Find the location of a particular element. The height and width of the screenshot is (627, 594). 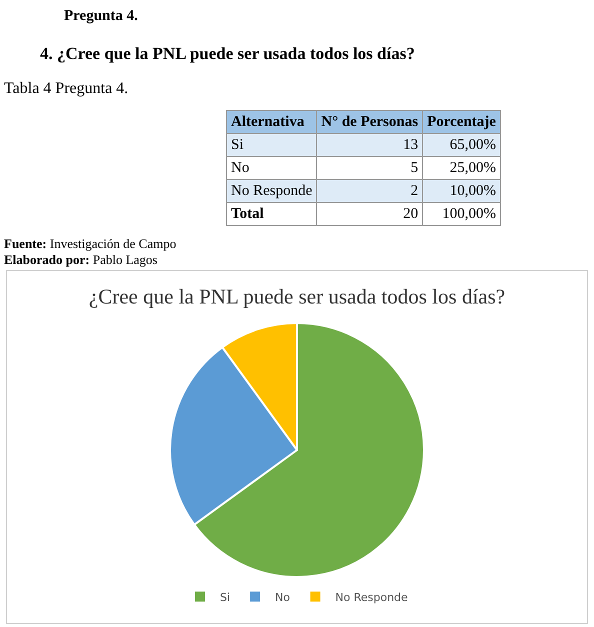

text: 100,00% is located at coordinates (461, 214).